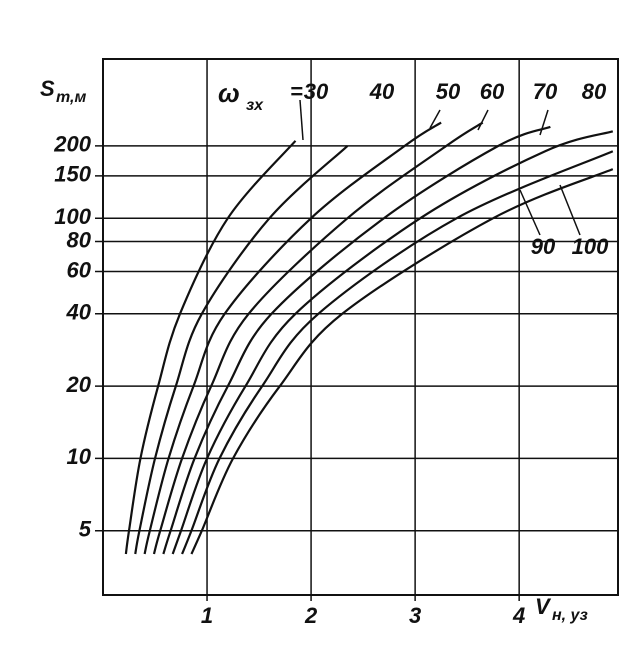 The height and width of the screenshot is (653, 627). Describe the element at coordinates (255, 105) in the screenshot. I see `legend-symbol-sub: зх` at that location.